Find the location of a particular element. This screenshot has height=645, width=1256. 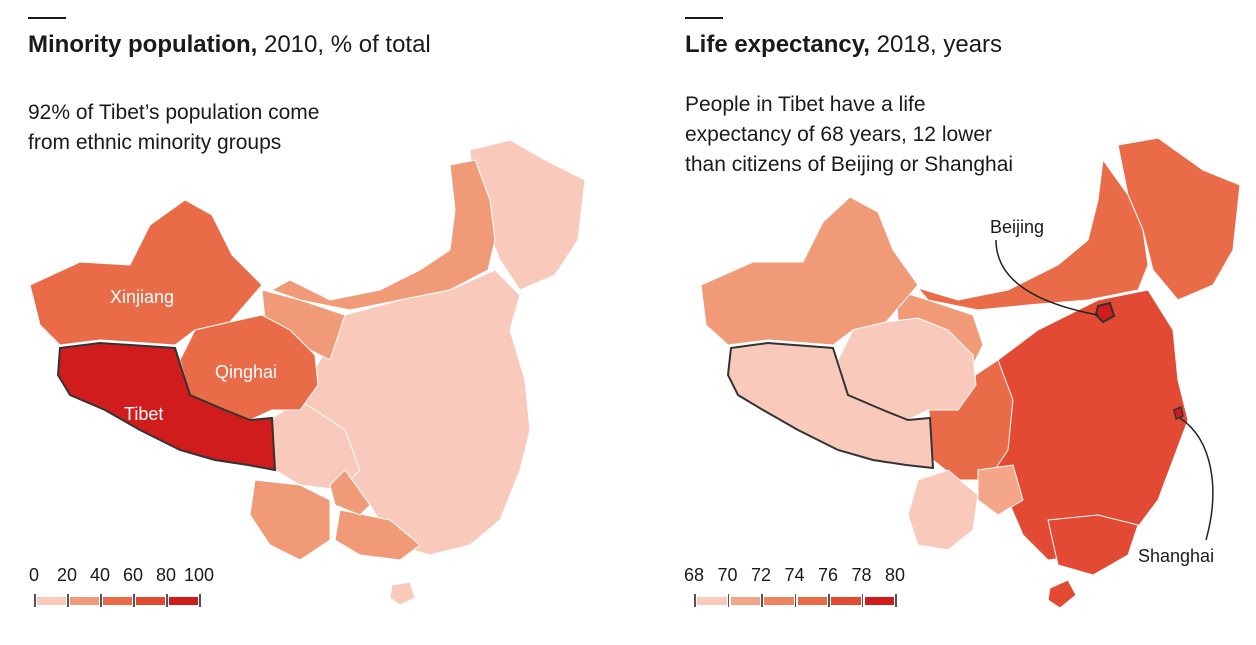

region-inner-mongolia is located at coordinates (1032, 234).